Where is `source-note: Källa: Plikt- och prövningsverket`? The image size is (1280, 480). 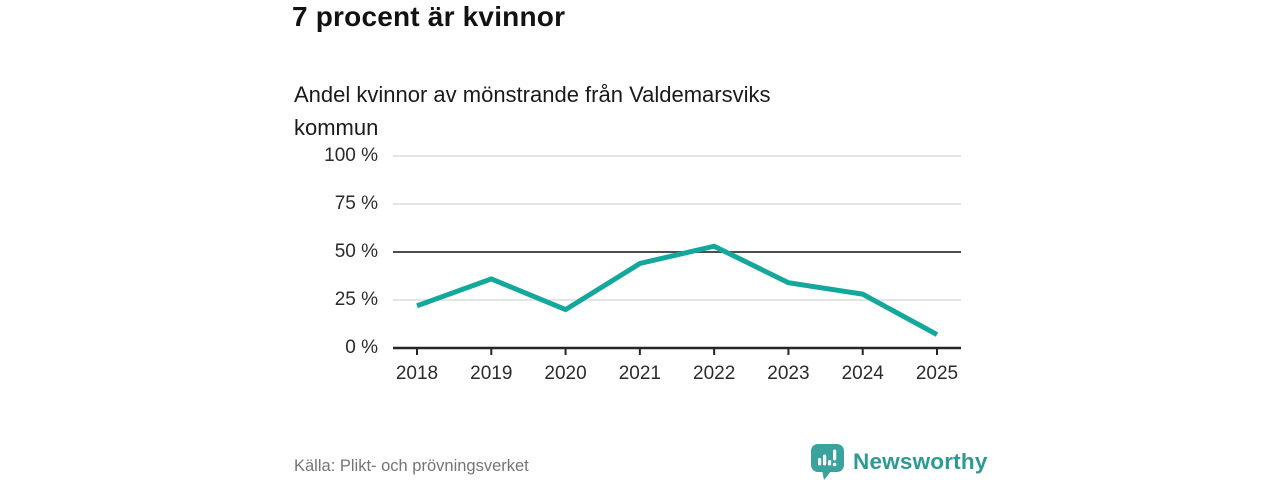
source-note: Källa: Plikt- och prövningsverket is located at coordinates (411, 466).